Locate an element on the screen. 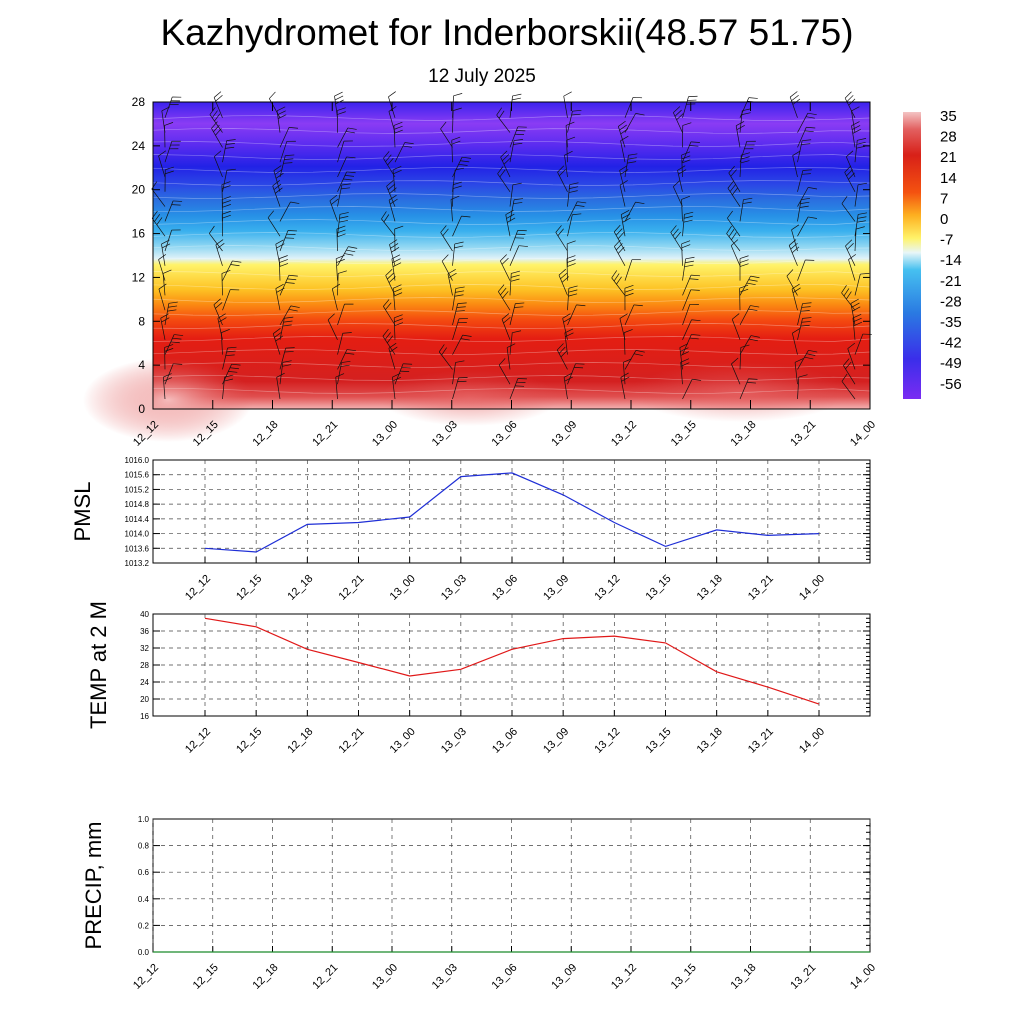 The image size is (1024, 1024). precip-y-tick-label: 0.6 is located at coordinates (144, 872).